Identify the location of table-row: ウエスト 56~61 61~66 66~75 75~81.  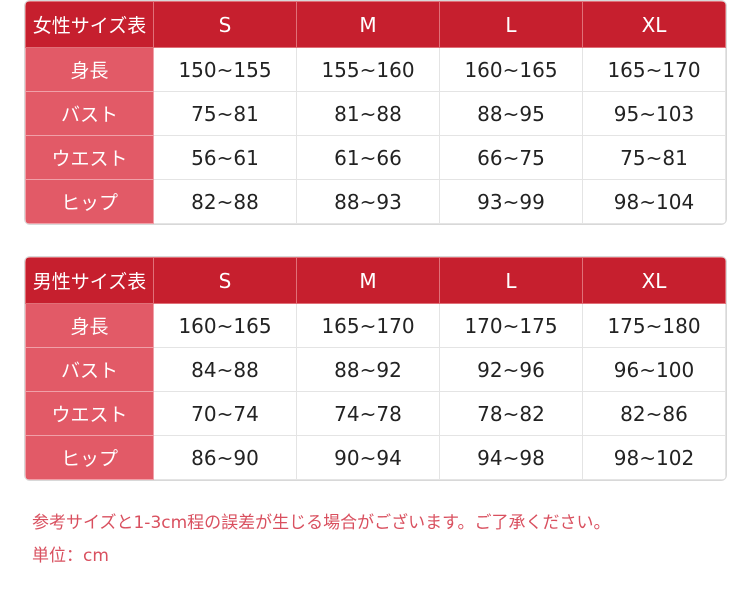
(375, 157).